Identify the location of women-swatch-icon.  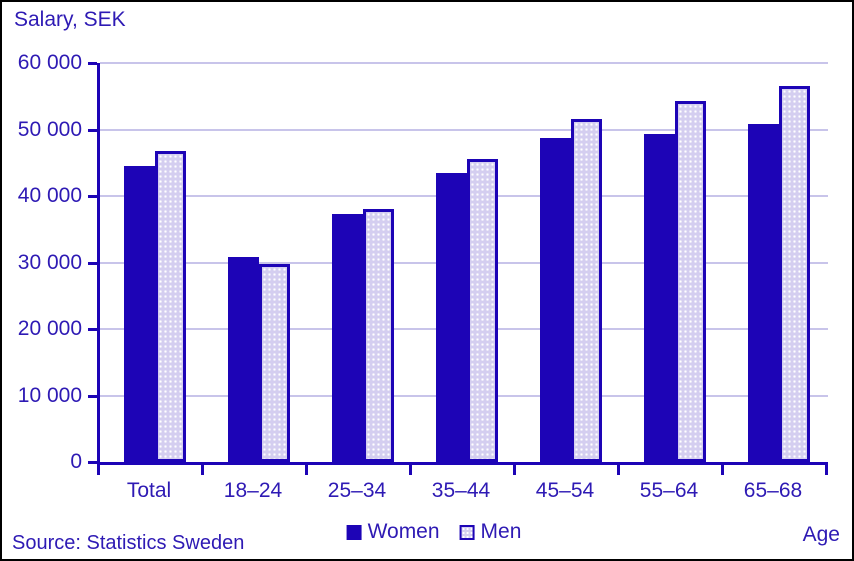
(354, 532).